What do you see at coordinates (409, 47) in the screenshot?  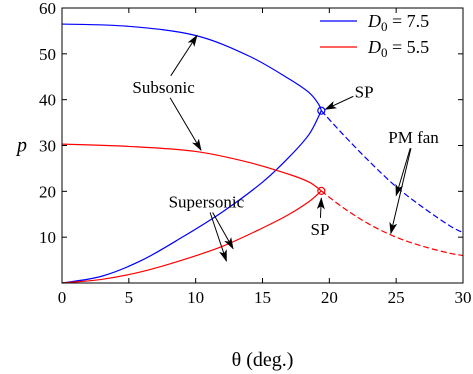 I see `legend-value: = 5.5` at bounding box center [409, 47].